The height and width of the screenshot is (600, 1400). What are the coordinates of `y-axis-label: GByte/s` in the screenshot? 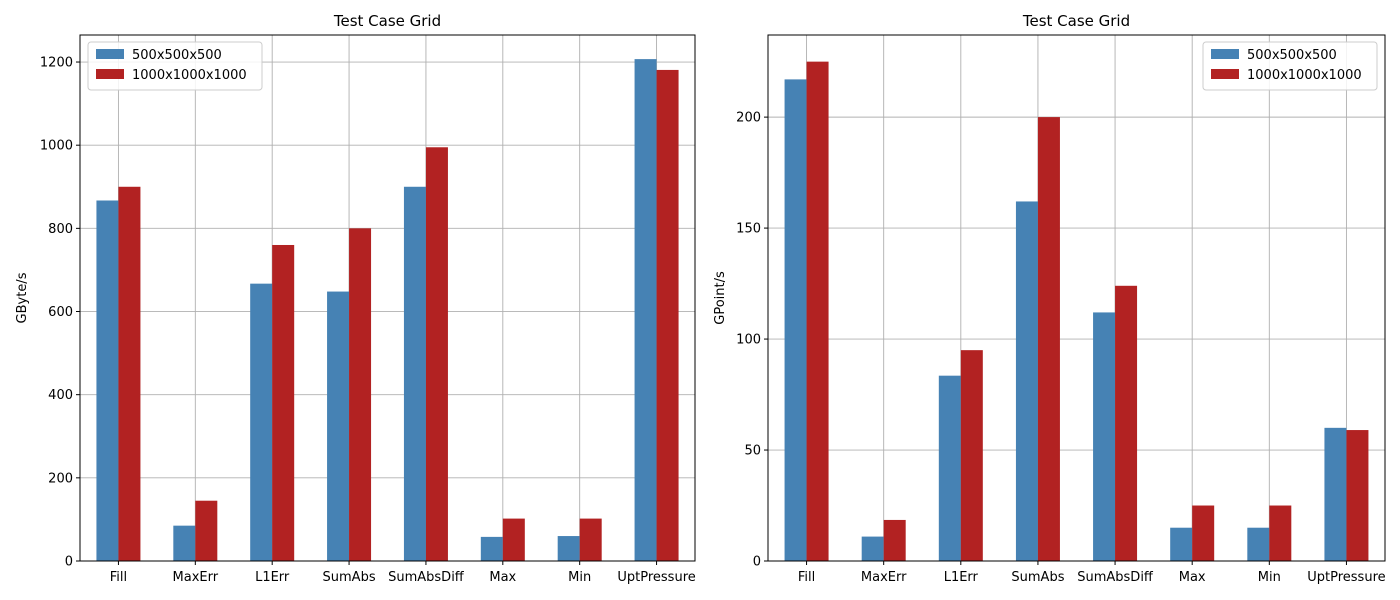 It's located at (22, 297).